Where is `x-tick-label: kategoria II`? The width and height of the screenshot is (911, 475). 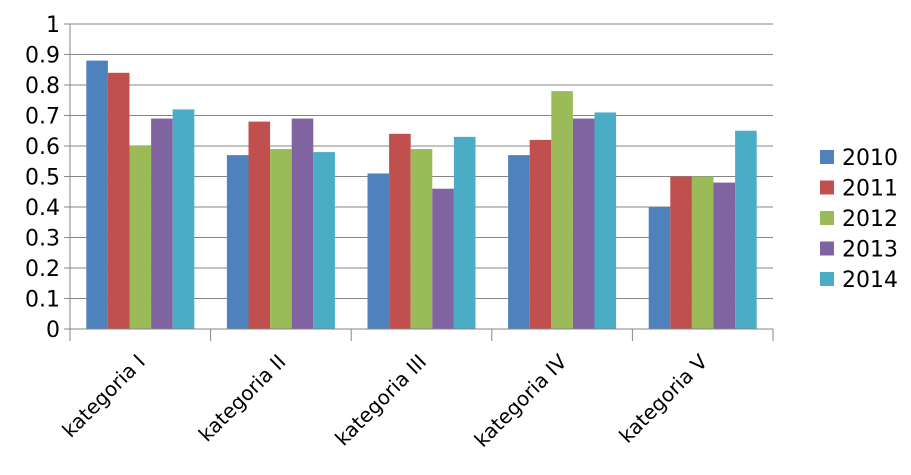
x-tick-label: kategoria II is located at coordinates (242, 398).